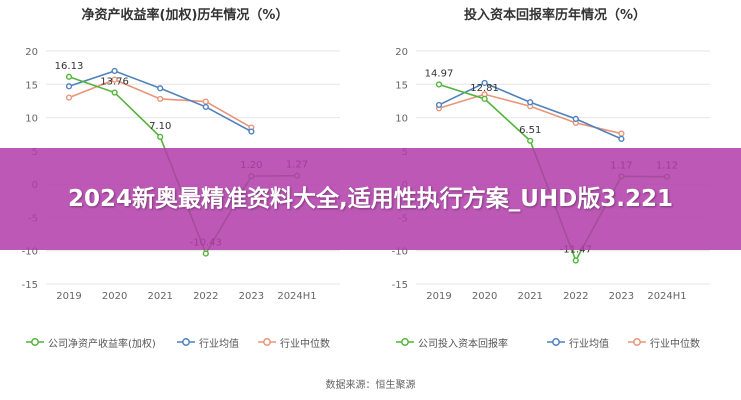 The width and height of the screenshot is (741, 400). Describe the element at coordinates (484, 88) in the screenshot. I see `data-label: 12.81` at that location.